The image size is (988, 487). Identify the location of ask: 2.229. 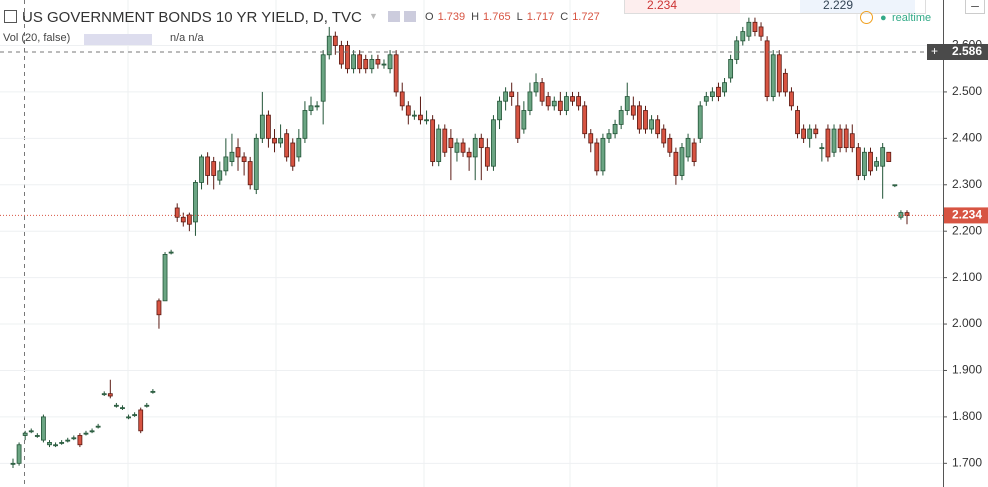
(838, 6).